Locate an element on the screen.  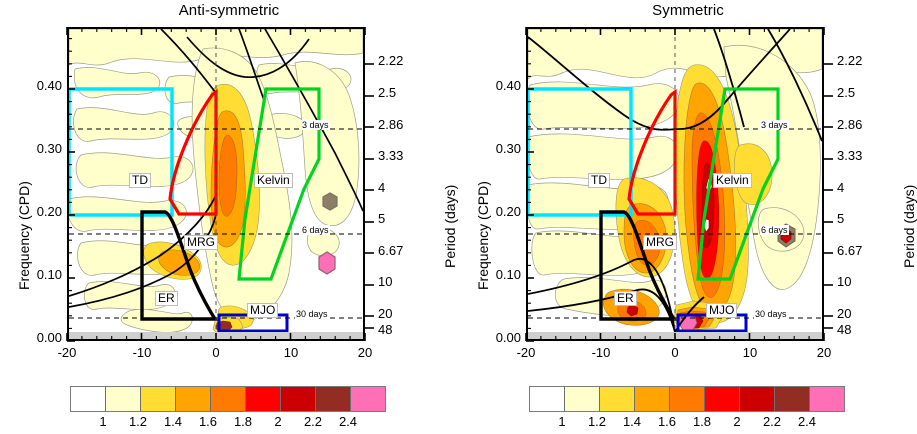
colorbar-tick-2: 1.4 is located at coordinates (632, 421).